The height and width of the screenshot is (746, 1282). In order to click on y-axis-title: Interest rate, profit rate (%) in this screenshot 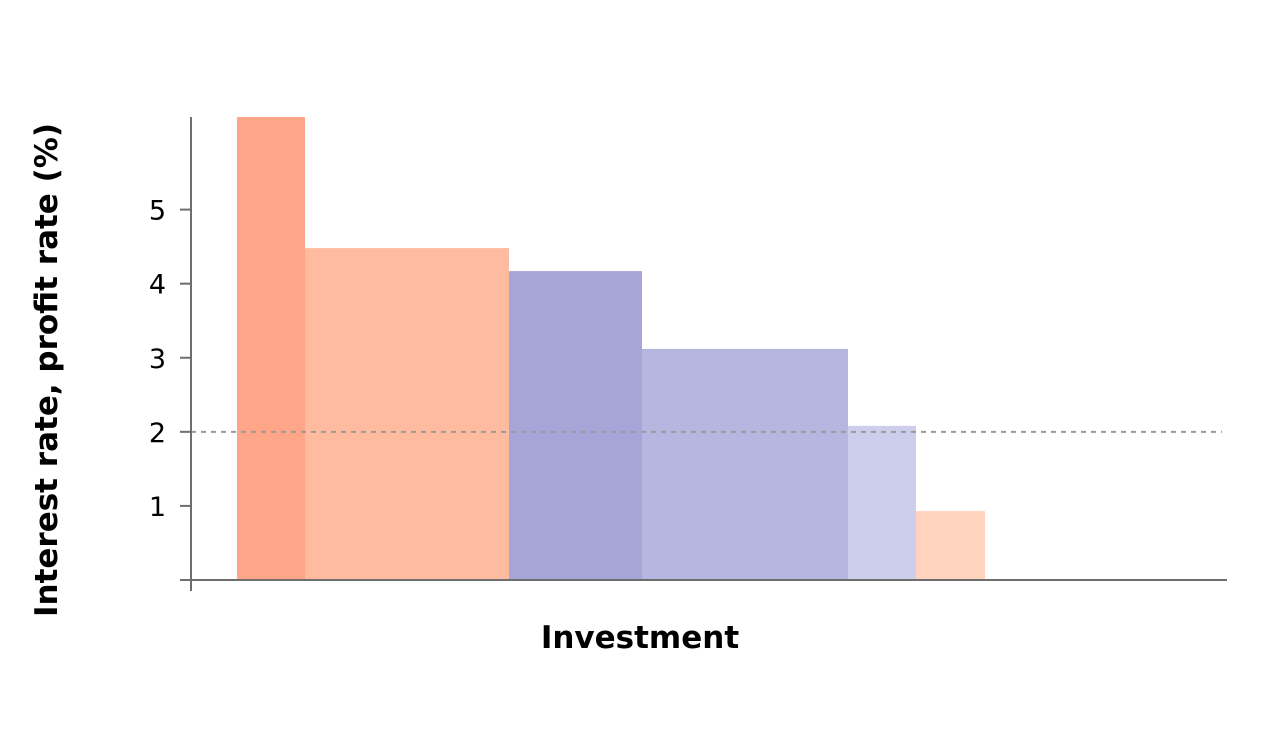, I will do `click(47, 370)`.